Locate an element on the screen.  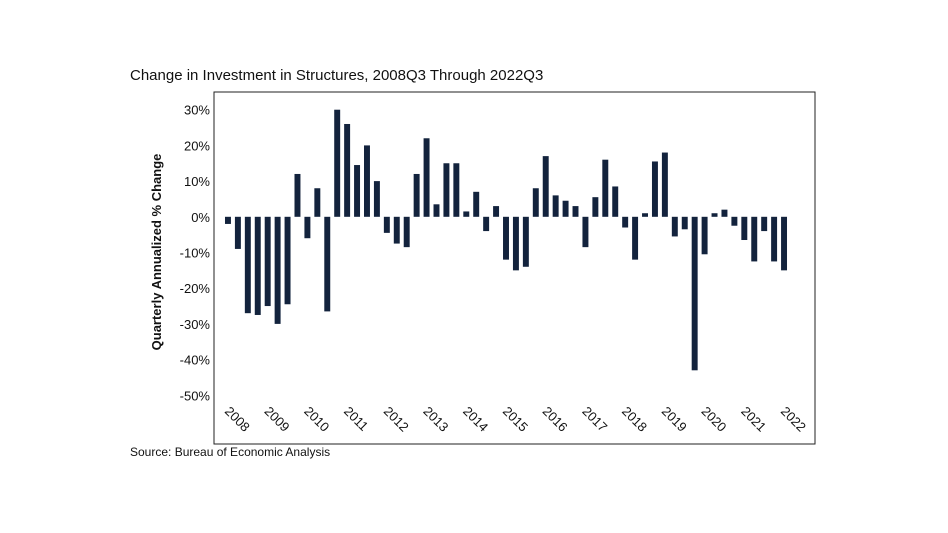
y-axis-label: Quarterly Annualized % Change is located at coordinates (156, 252).